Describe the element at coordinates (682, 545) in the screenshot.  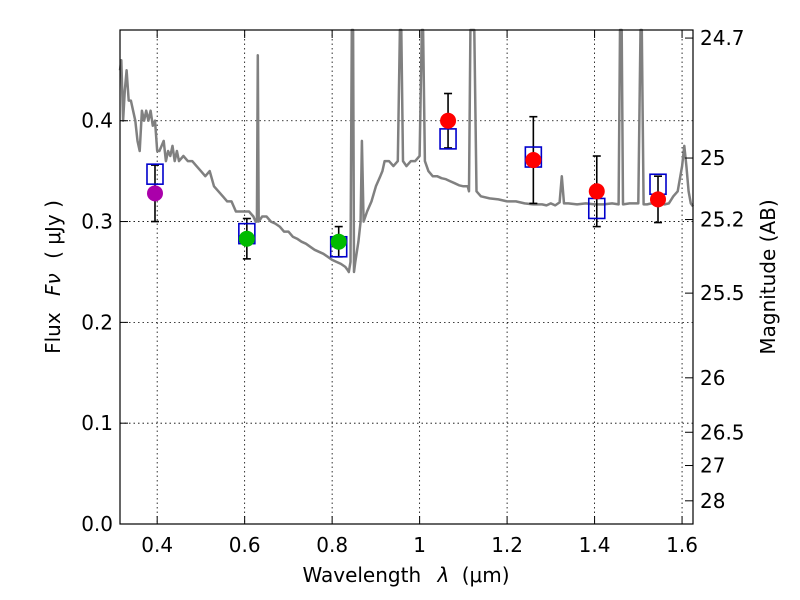
I see `x-tick-label: 1.6` at that location.